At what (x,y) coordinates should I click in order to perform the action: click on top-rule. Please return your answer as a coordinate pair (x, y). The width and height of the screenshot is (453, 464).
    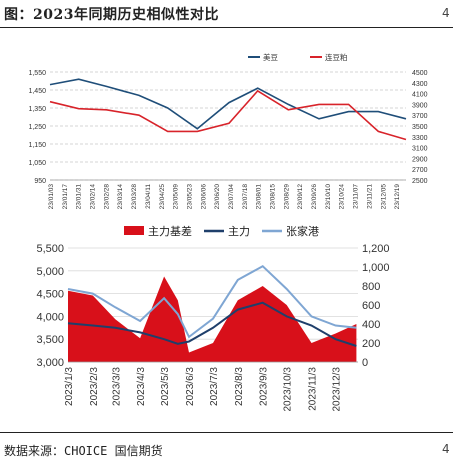
    Looking at the image, I should click on (226, 27).